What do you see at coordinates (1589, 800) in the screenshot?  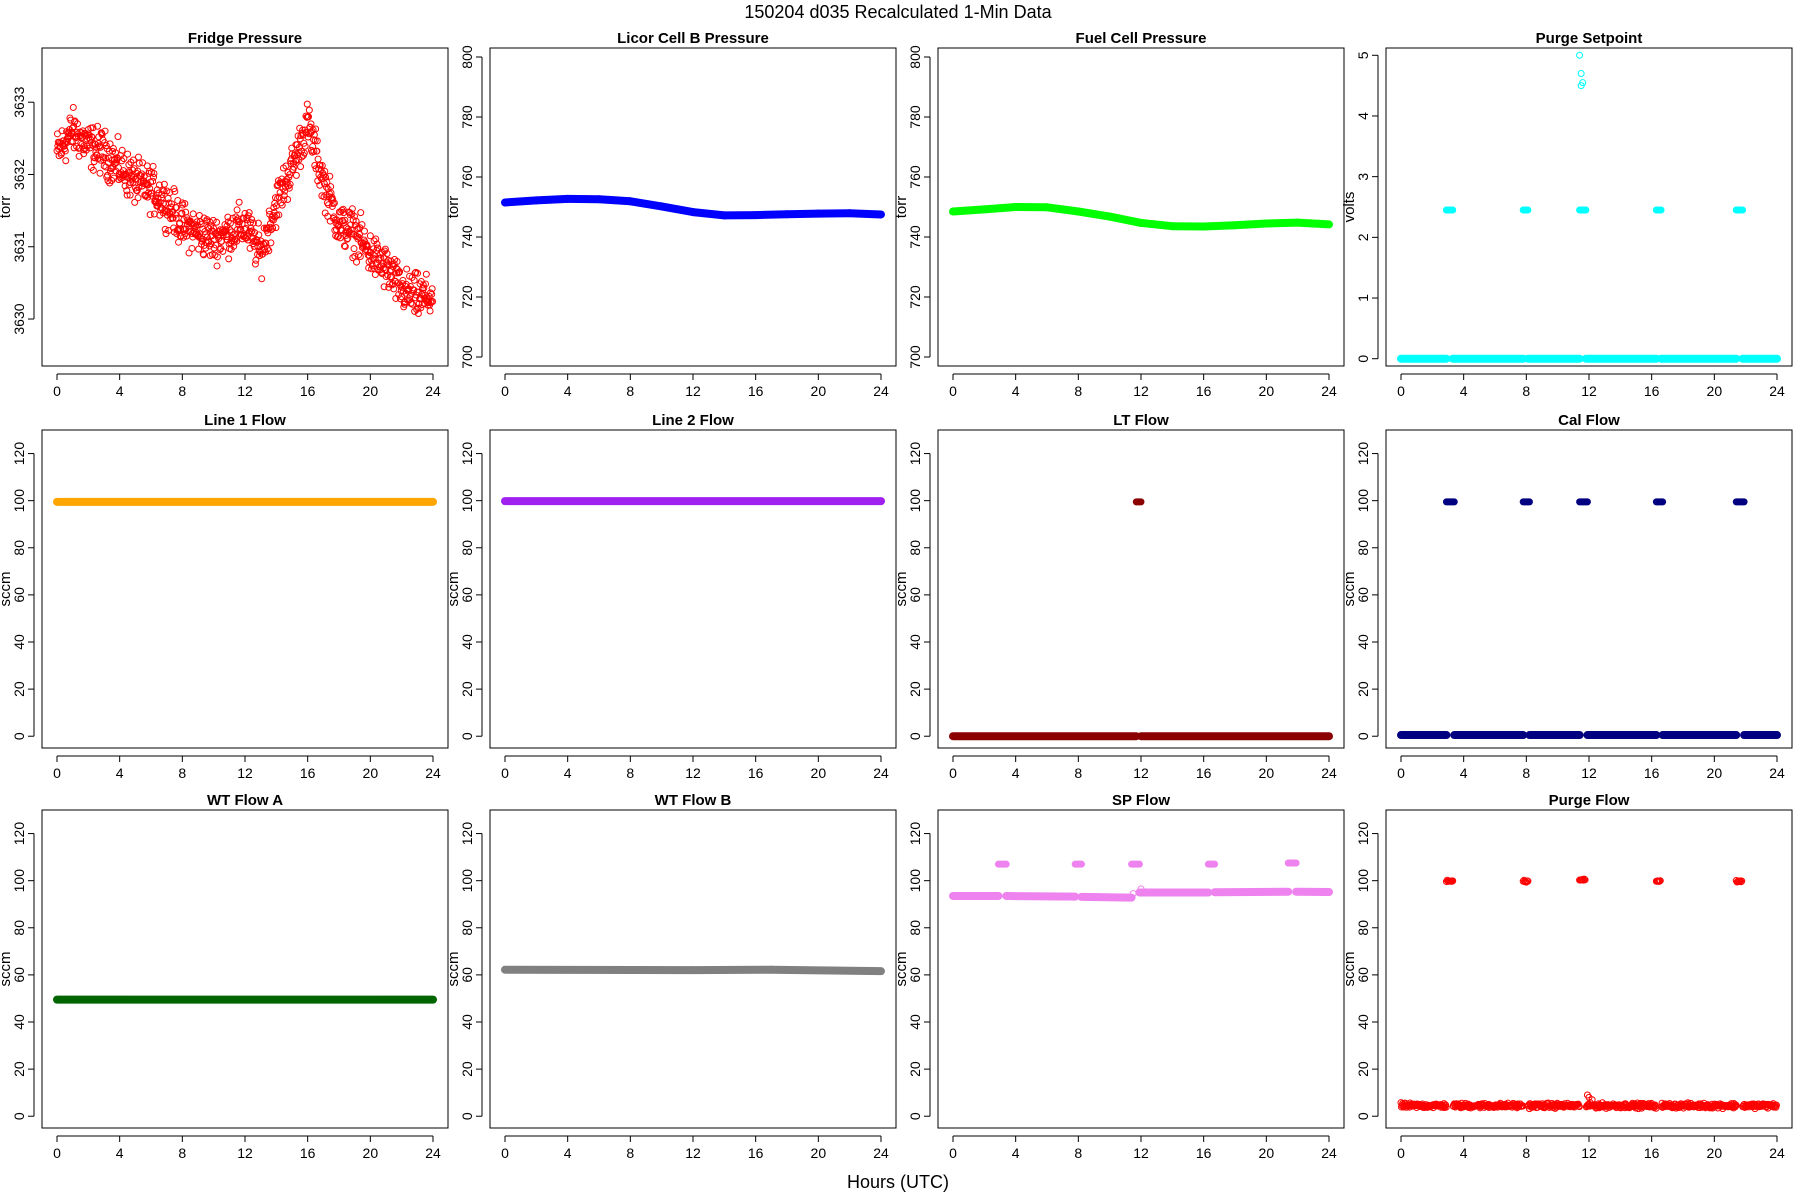 I see `panel-title: Purge Flow` at bounding box center [1589, 800].